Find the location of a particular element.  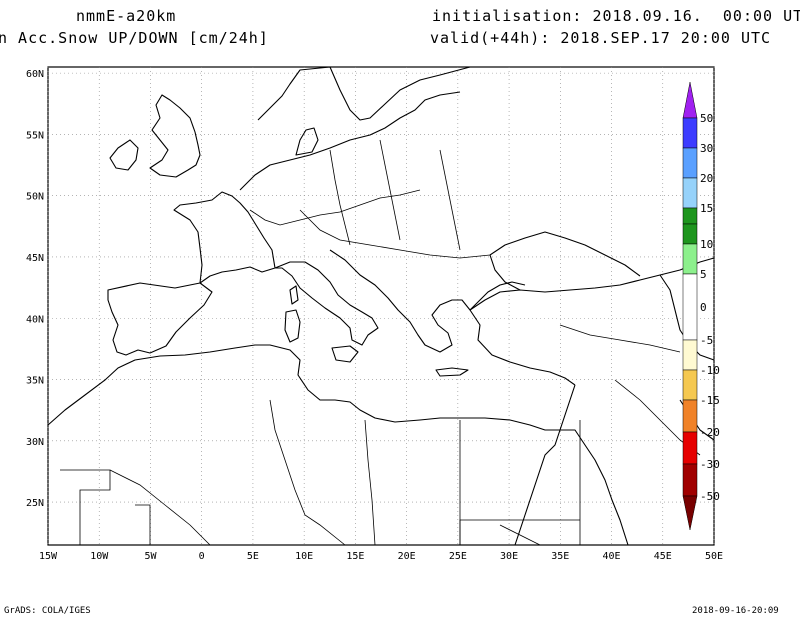

longitude-tick-label: 25E is located at coordinates (458, 556).